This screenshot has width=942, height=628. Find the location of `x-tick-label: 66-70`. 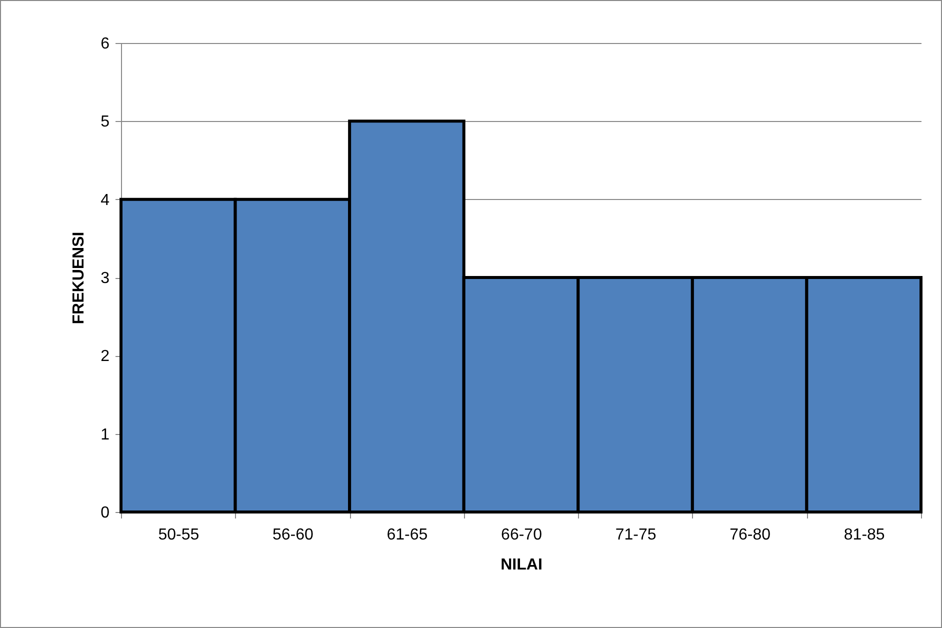

x-tick-label: 66-70 is located at coordinates (521, 535).